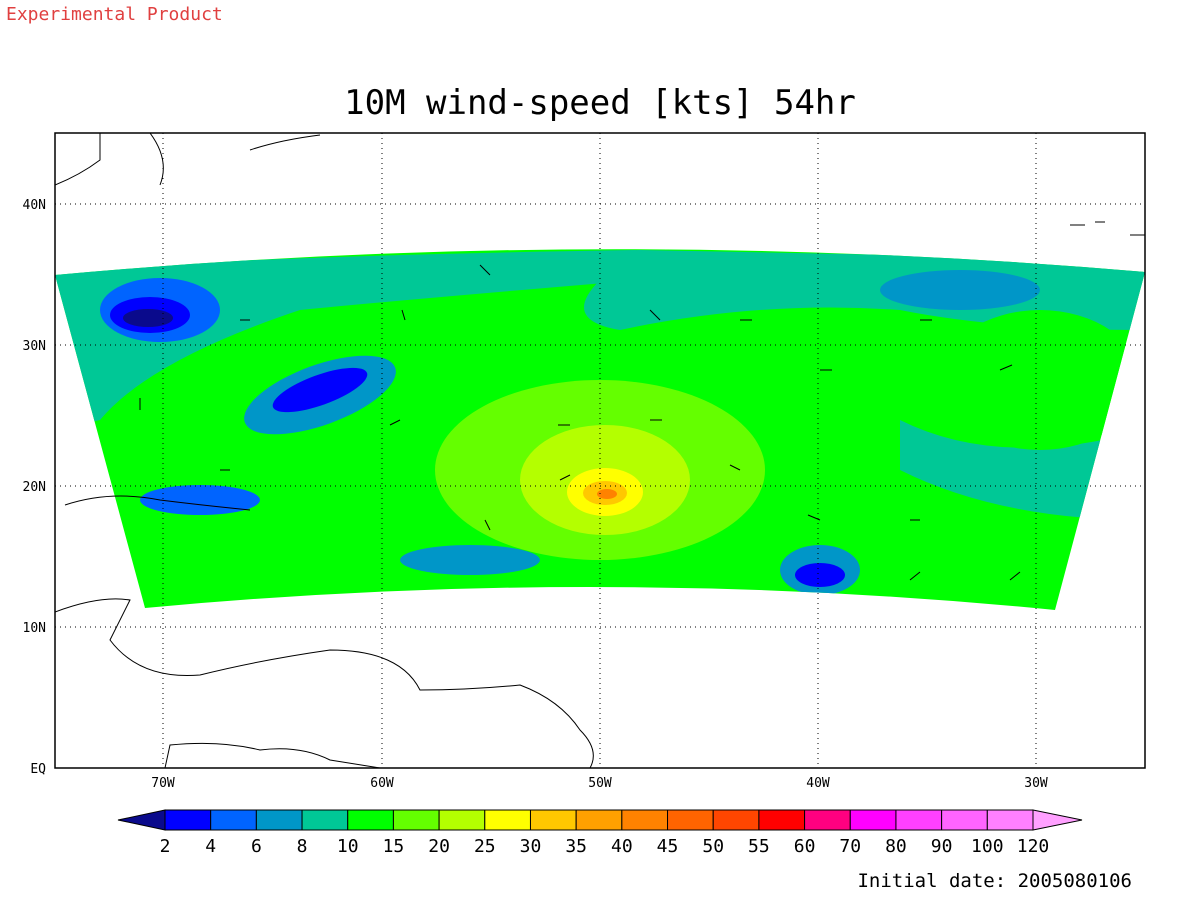 The width and height of the screenshot is (1200, 905). I want to click on lon-label: 50W, so click(600, 783).